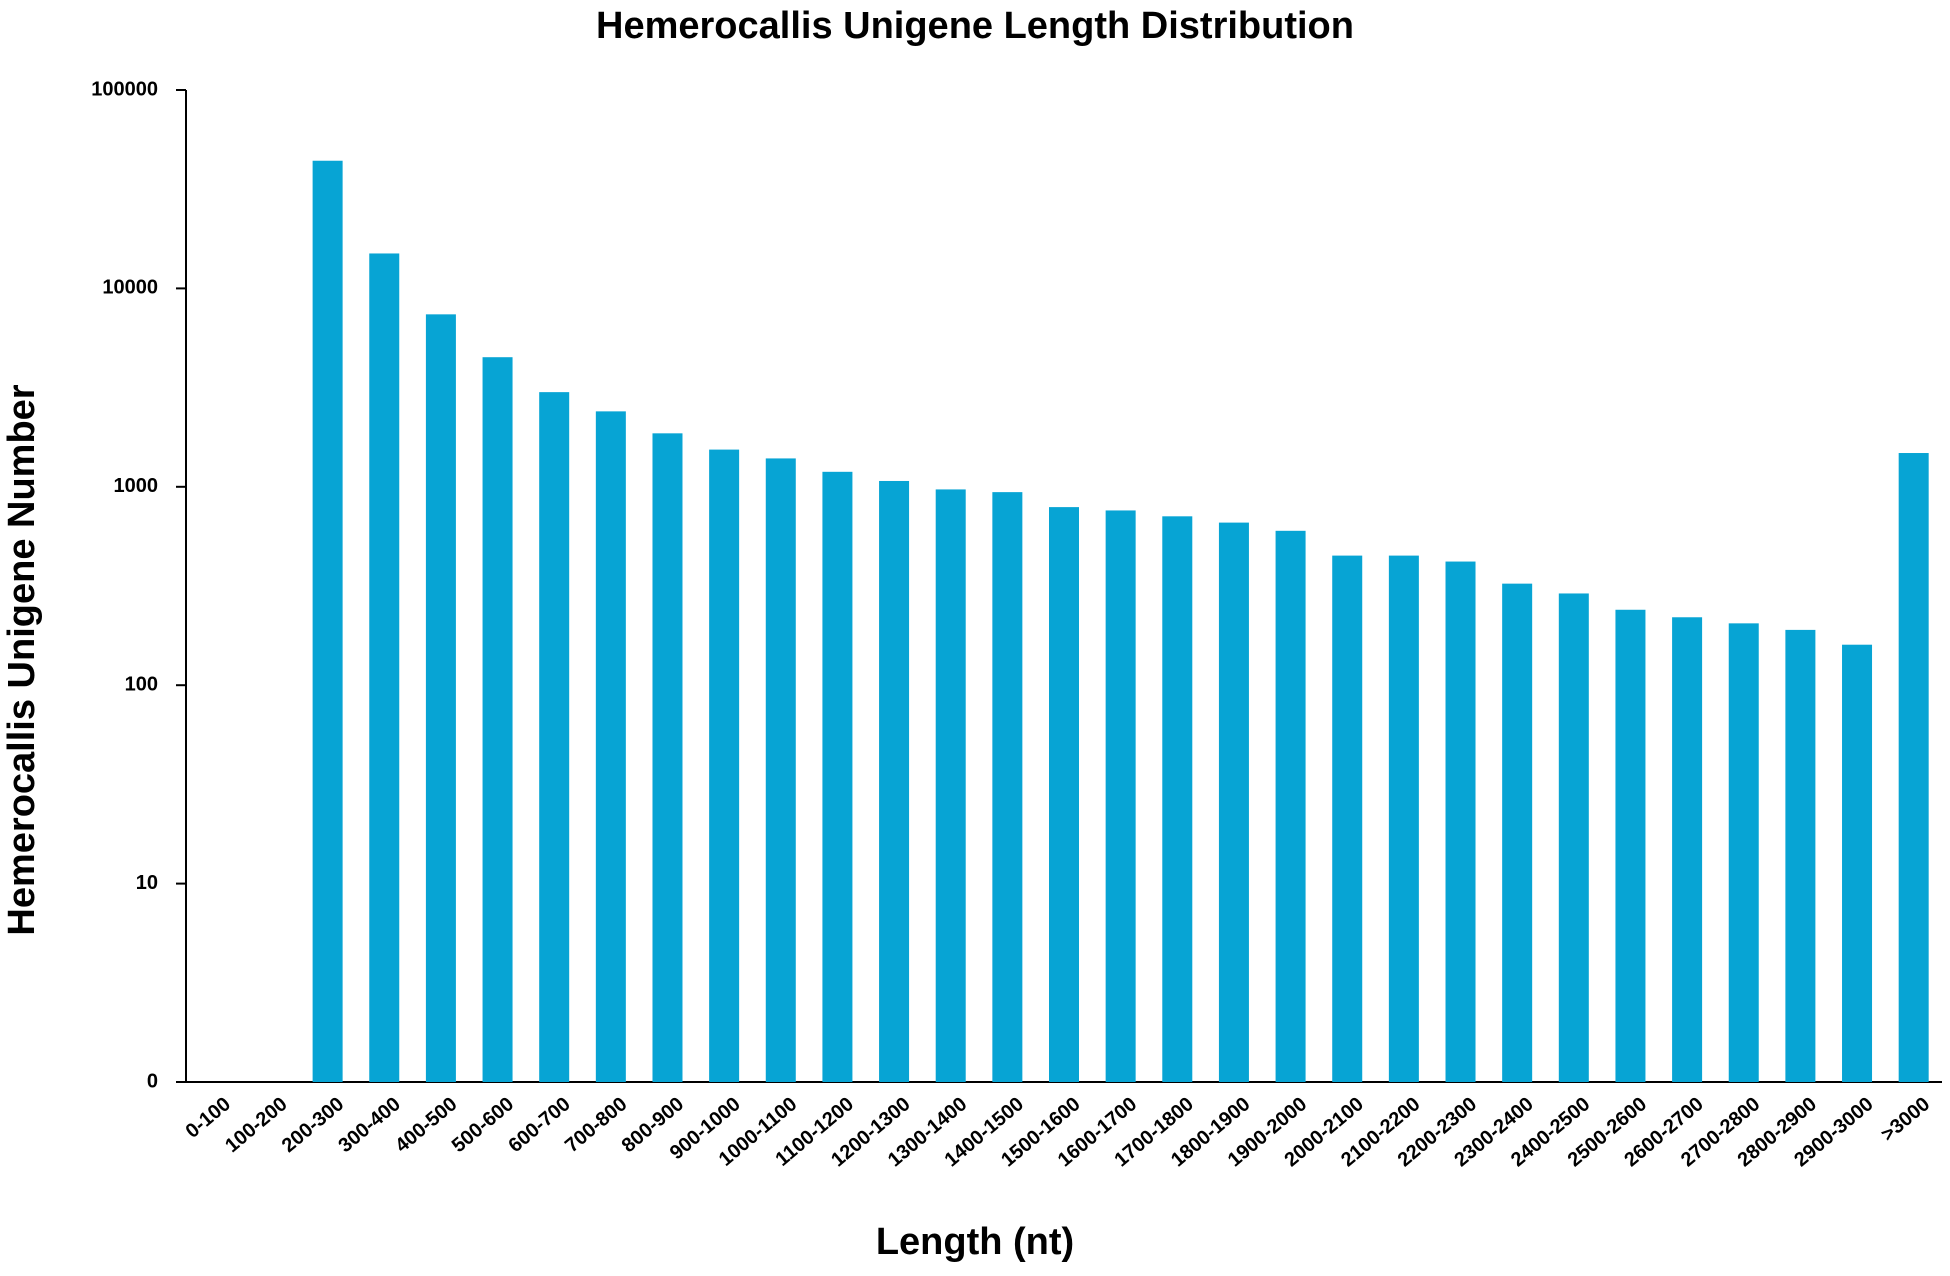 The image size is (1950, 1276). Describe the element at coordinates (130, 288) in the screenshot. I see `y-tick-label: 10000` at that location.